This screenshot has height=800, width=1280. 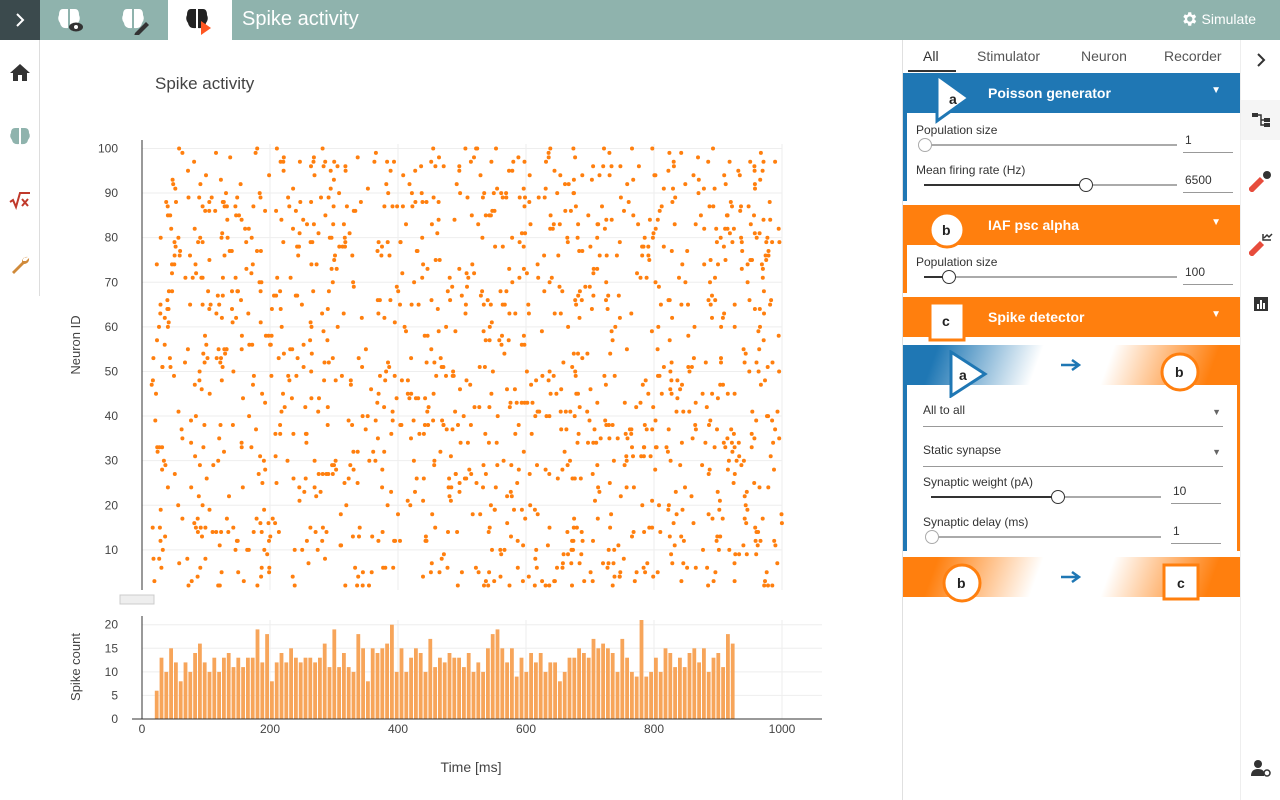 What do you see at coordinates (1073, 415) in the screenshot?
I see `connection-rule-select: All to all ▼` at bounding box center [1073, 415].